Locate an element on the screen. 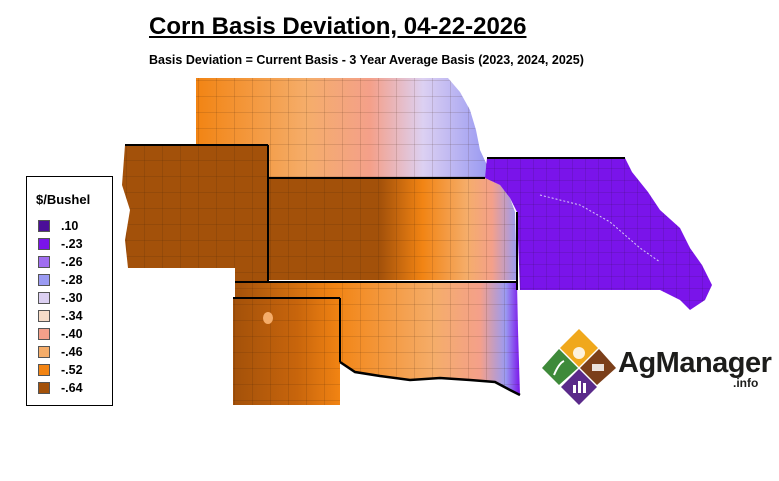 This screenshot has width=779, height=481. legend-item: -.23 is located at coordinates (73, 244).